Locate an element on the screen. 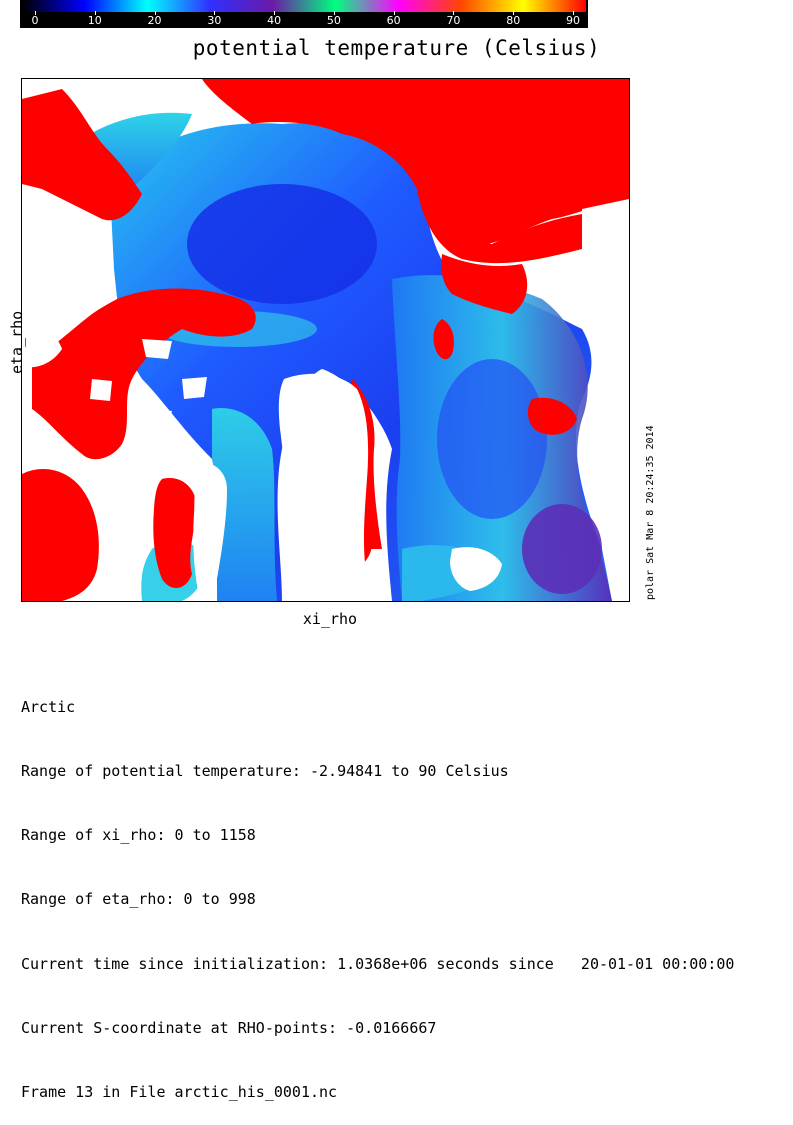 This screenshot has height=1125, width=793. y-axis-label: eta_rho is located at coordinates (17, 342).